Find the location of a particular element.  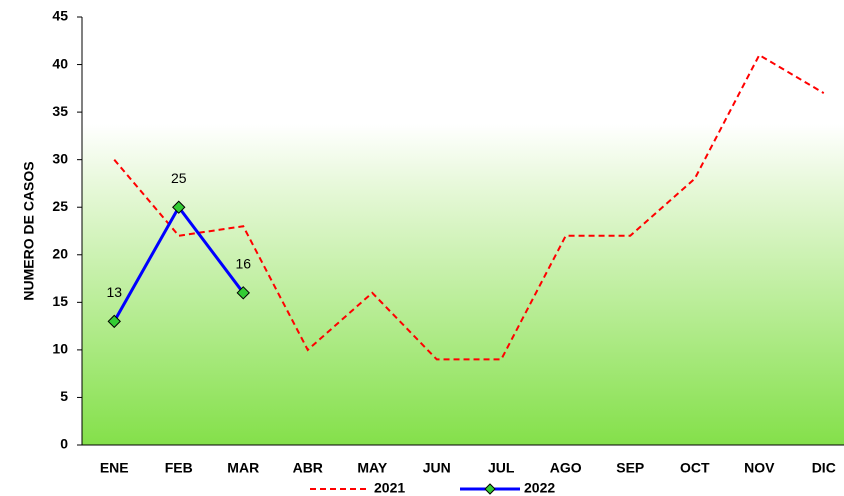

y-tick-label: 30 is located at coordinates (60, 158).